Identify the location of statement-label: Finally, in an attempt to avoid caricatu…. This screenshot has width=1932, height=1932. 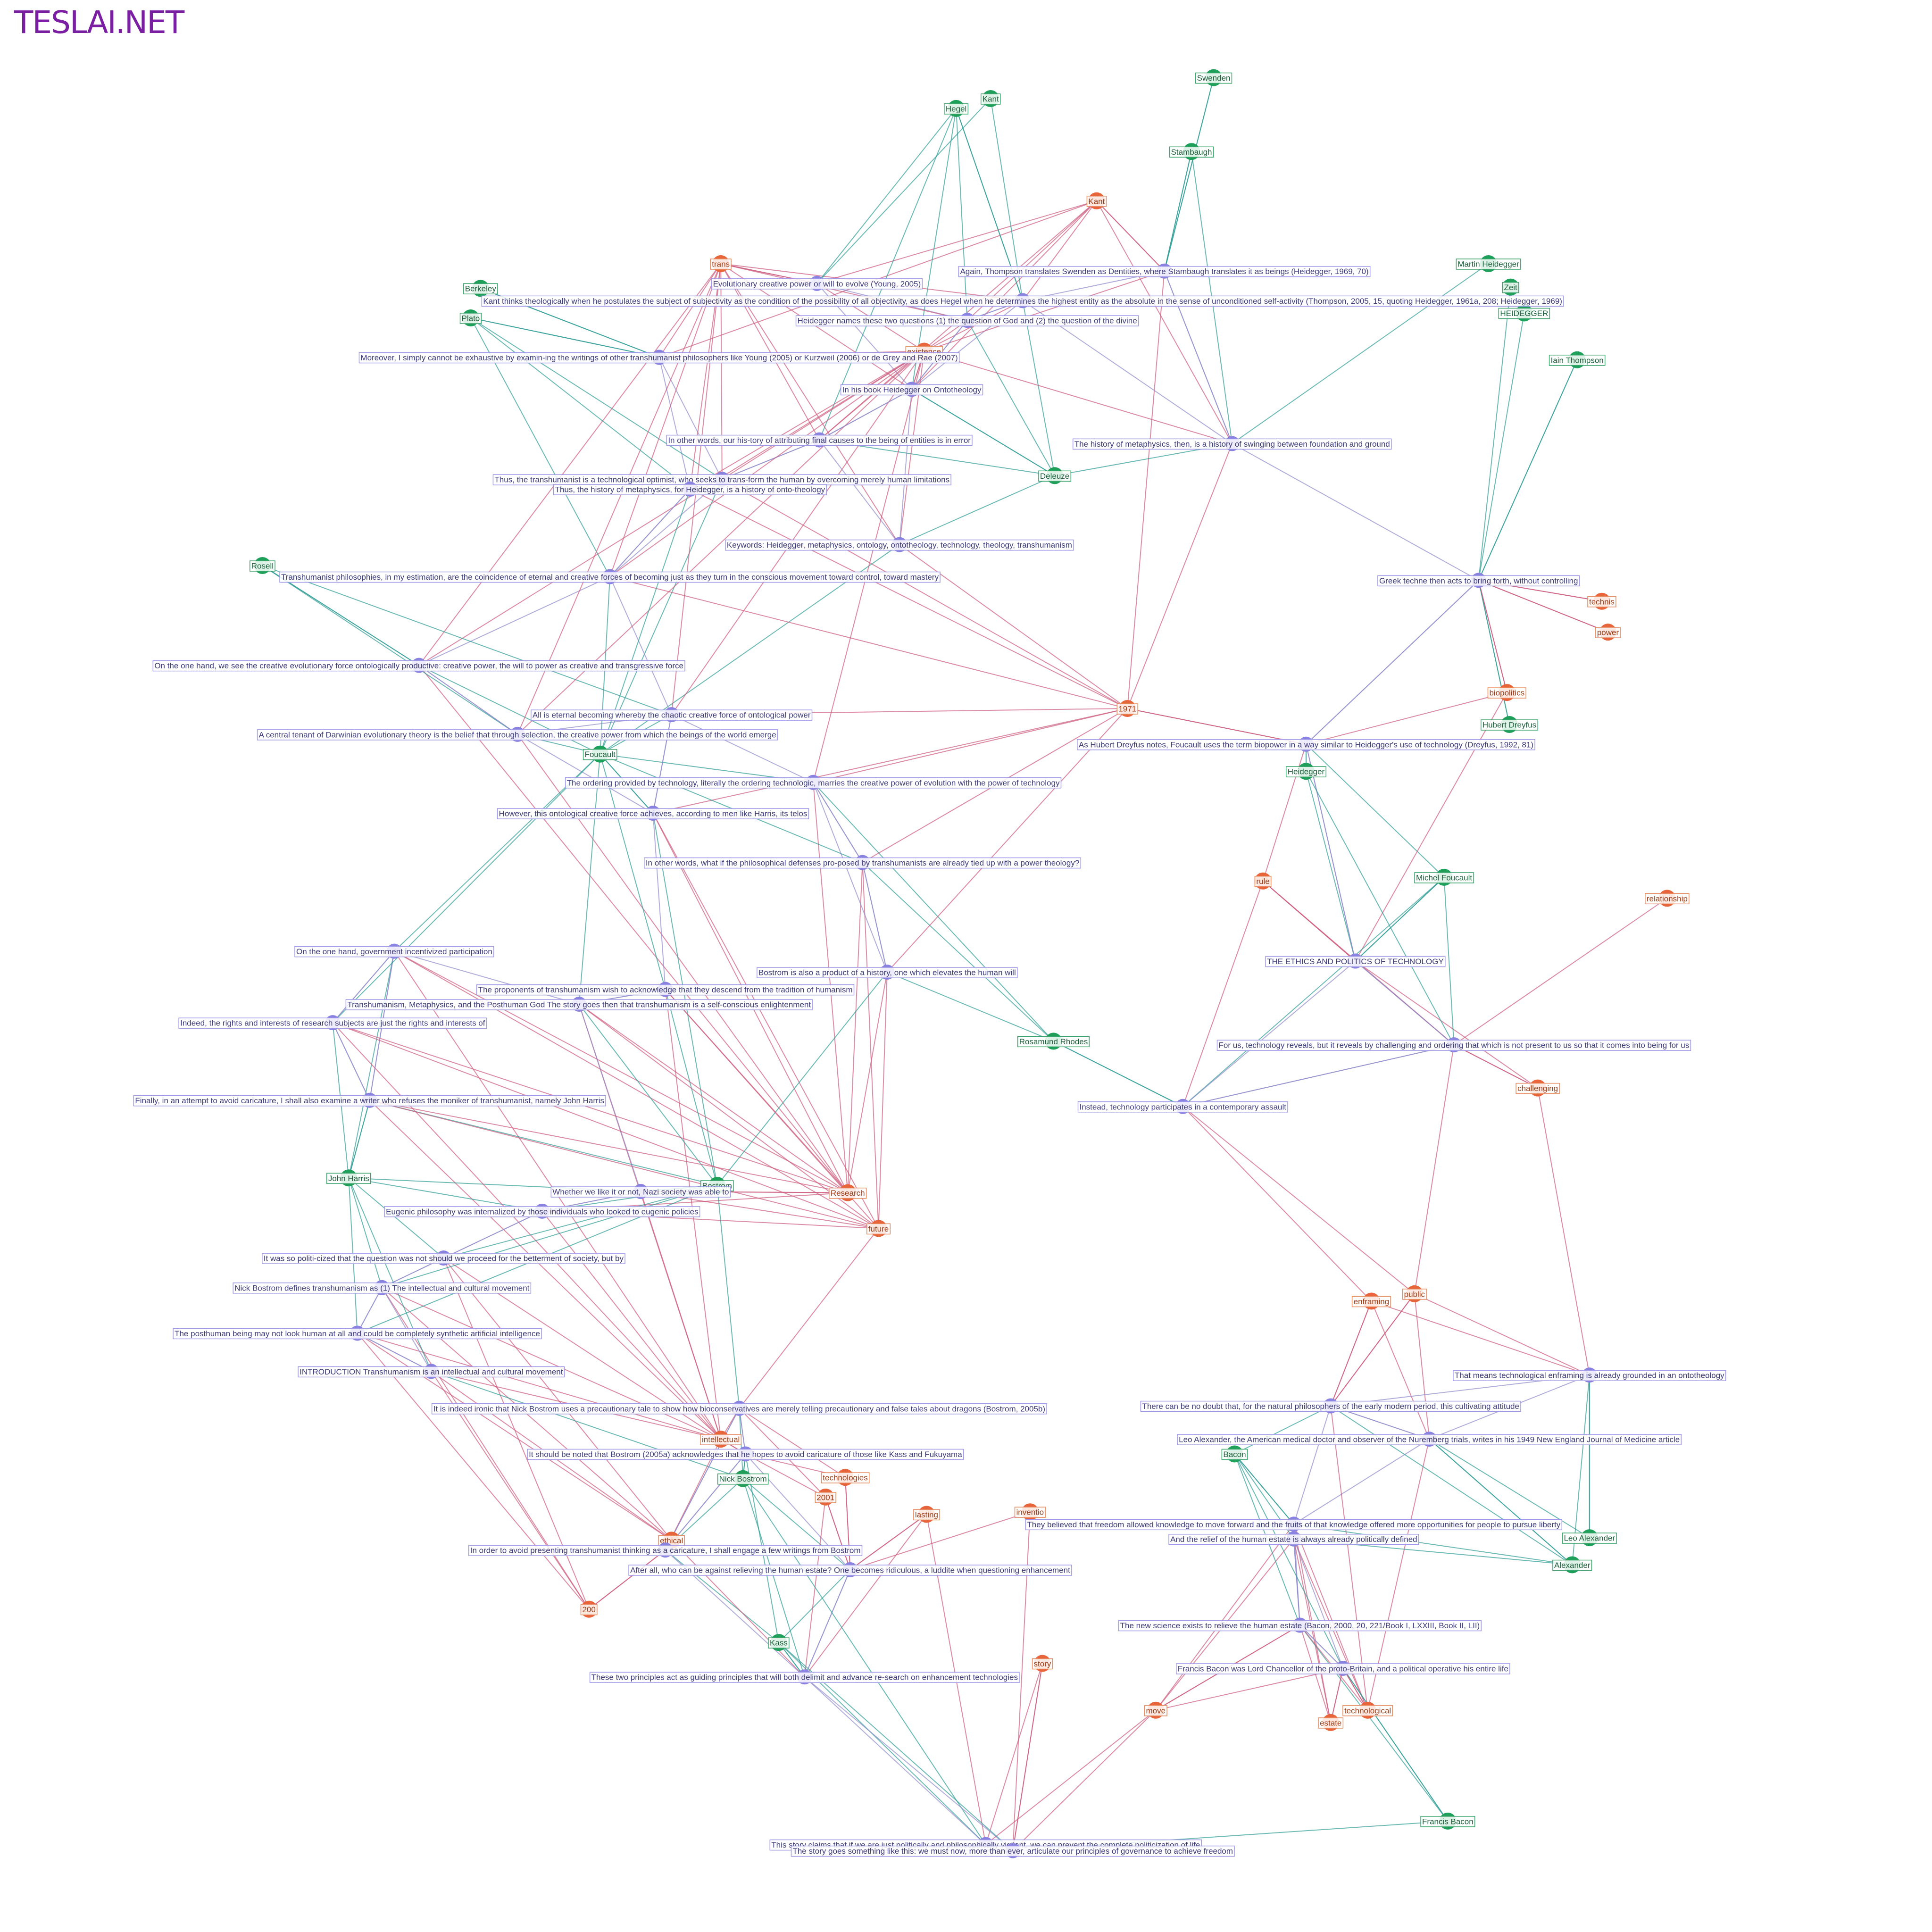
(369, 1101).